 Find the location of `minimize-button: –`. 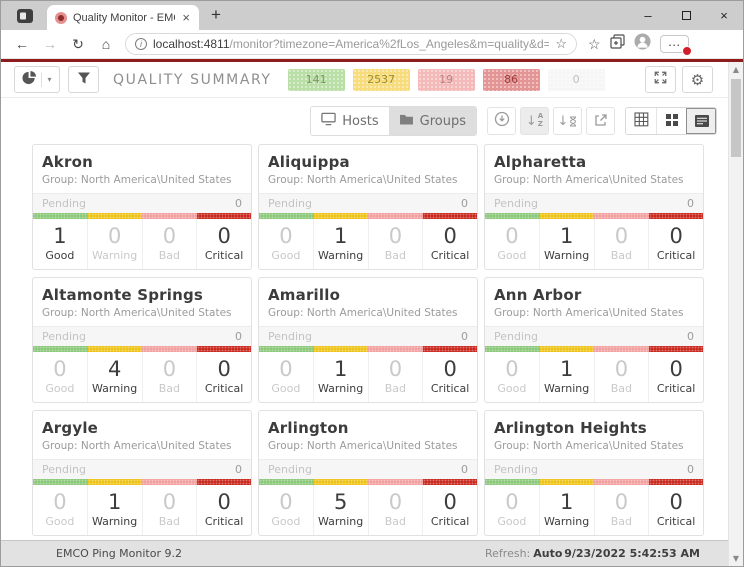

minimize-button: – is located at coordinates (648, 15).